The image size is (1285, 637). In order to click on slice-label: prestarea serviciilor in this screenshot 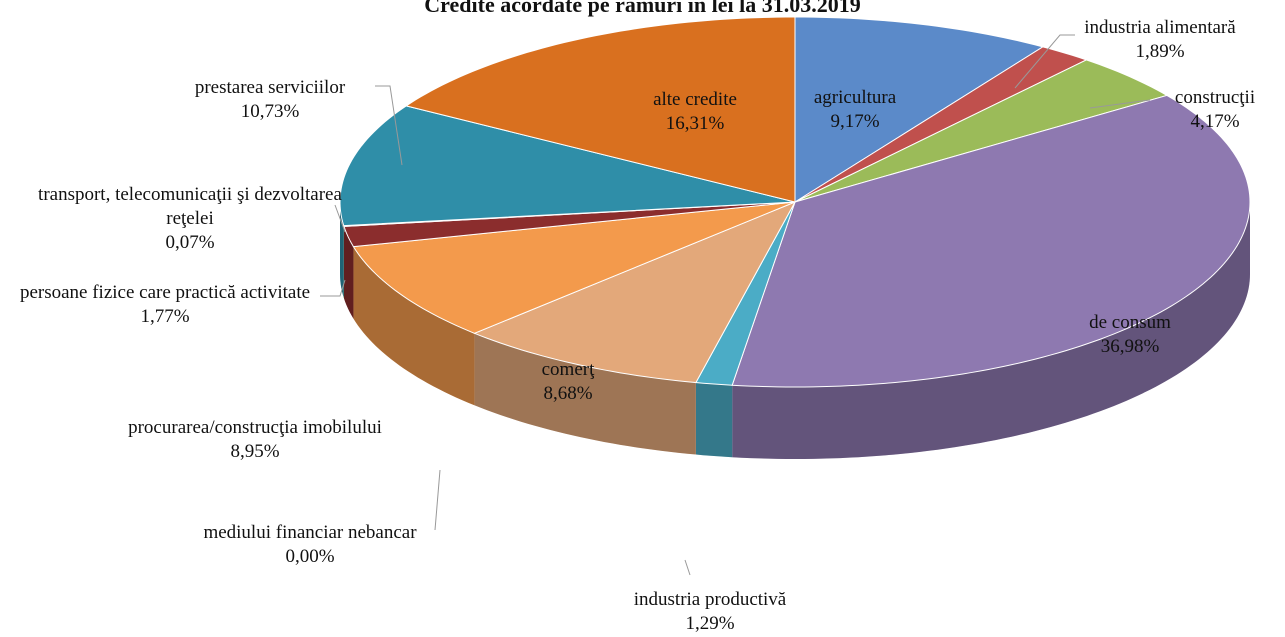, I will do `click(270, 87)`.